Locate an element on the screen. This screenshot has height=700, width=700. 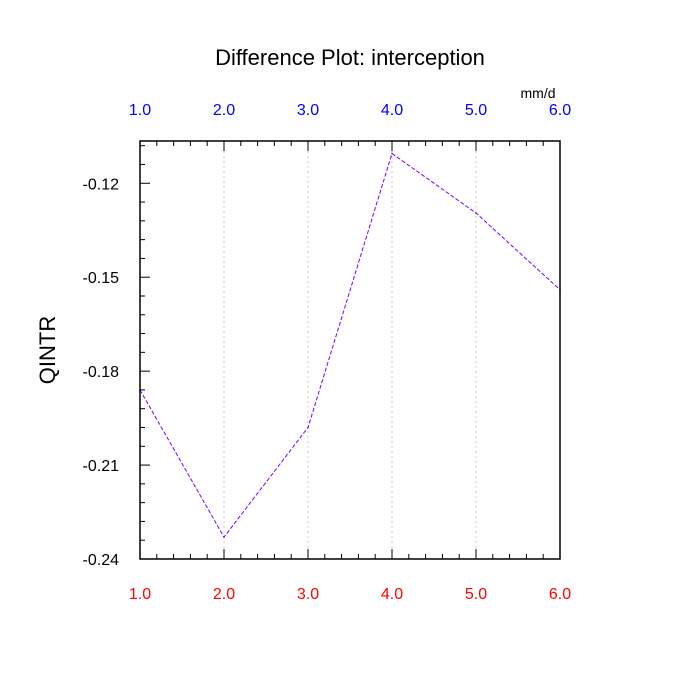
x-tick-label-bottom: 2.0 is located at coordinates (224, 594).